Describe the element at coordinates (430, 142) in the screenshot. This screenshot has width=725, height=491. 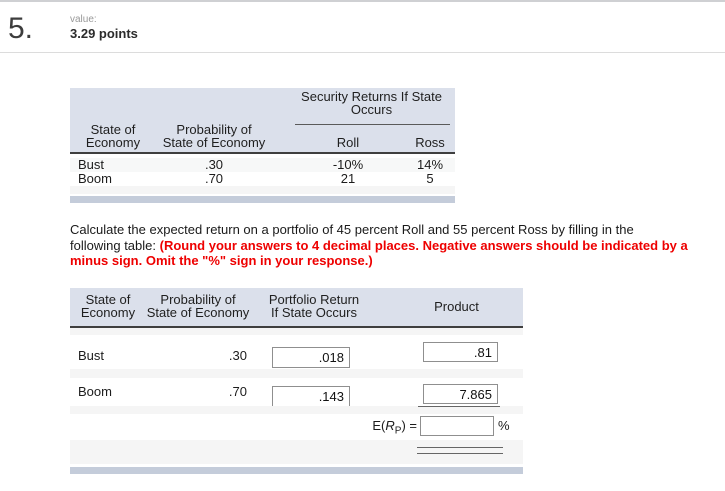
I see `ross-column-header: Ross` at that location.